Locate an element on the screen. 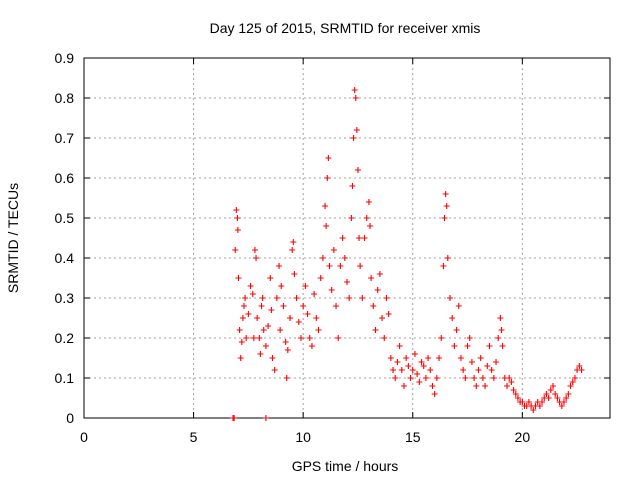 This screenshot has height=480, width=640. y-tick-label: 0.3 is located at coordinates (65, 298).